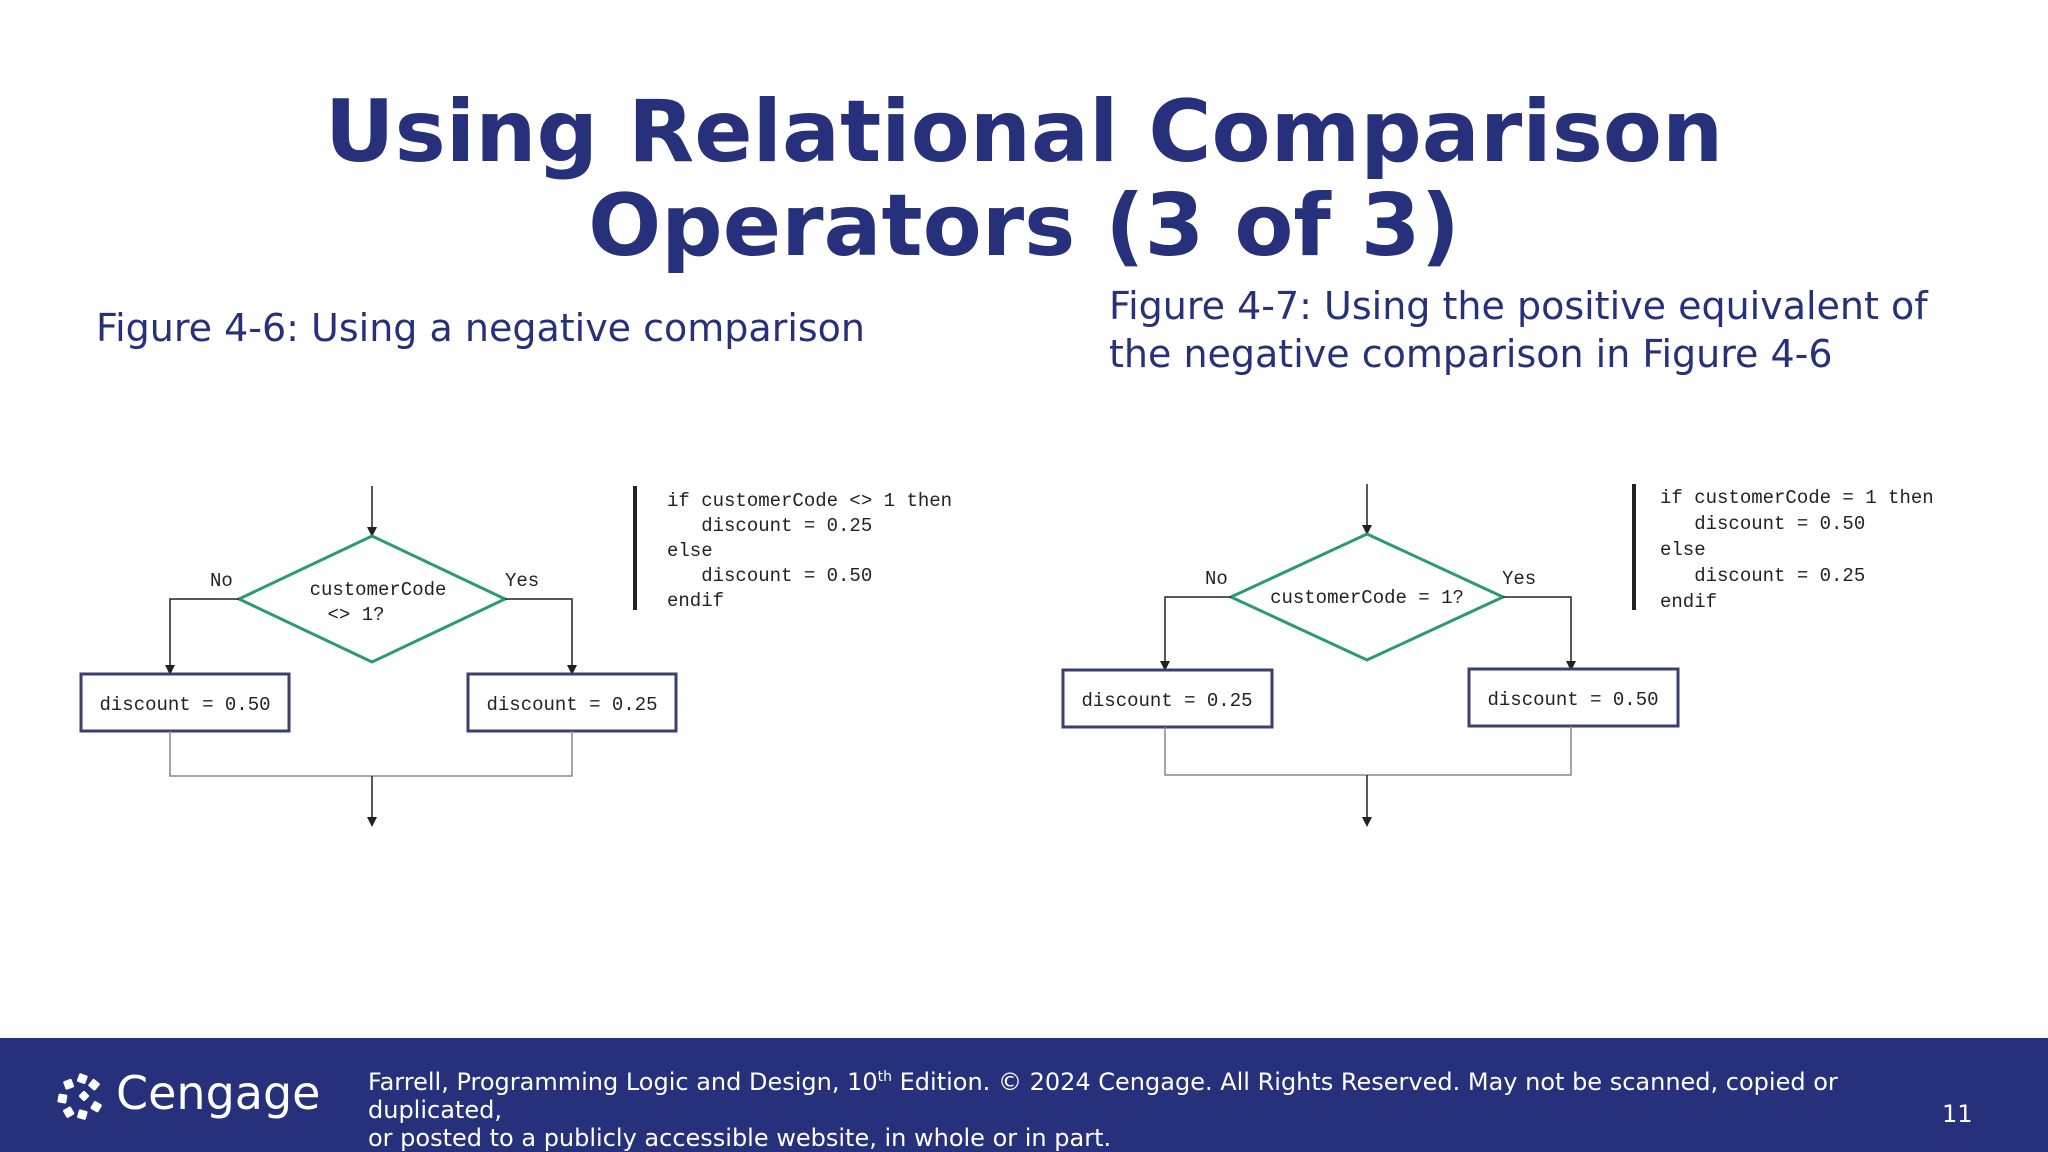 The width and height of the screenshot is (2048, 1152). What do you see at coordinates (809, 501) in the screenshot?
I see `code-line-1: if customerCode <> 1 then` at bounding box center [809, 501].